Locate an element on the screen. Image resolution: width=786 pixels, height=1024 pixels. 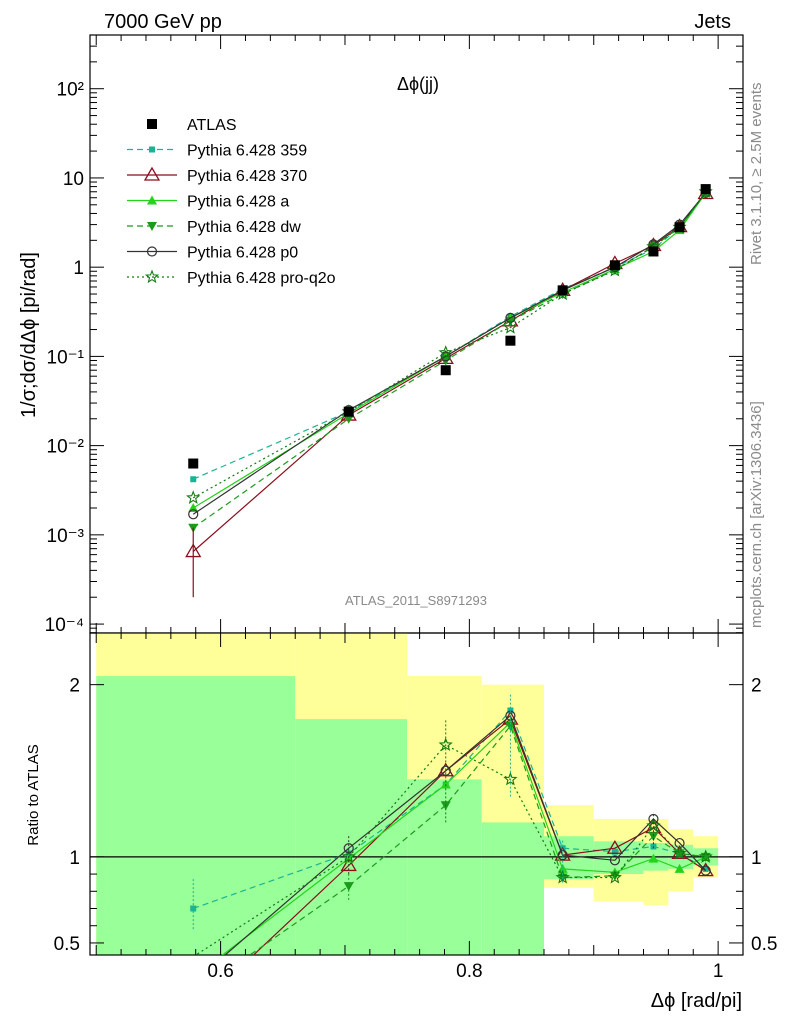
analysis-label: ATLAS_2011_S8971293 is located at coordinates (416, 600).